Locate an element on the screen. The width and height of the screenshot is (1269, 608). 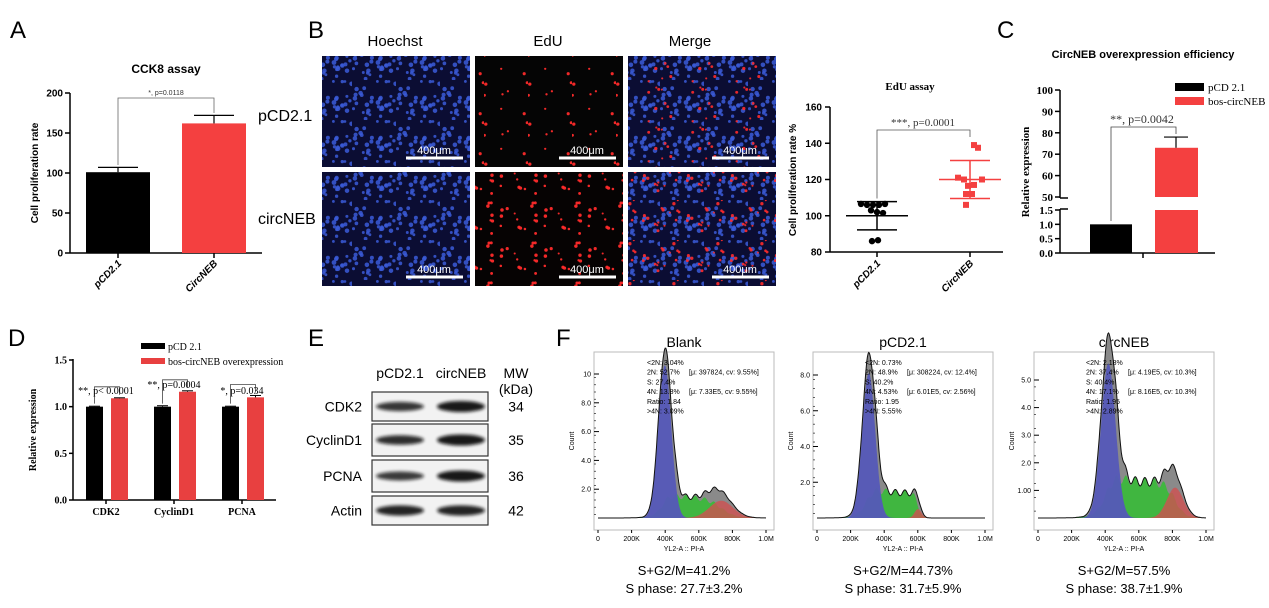
x-tick-label: CDK2 is located at coordinates (105, 512).